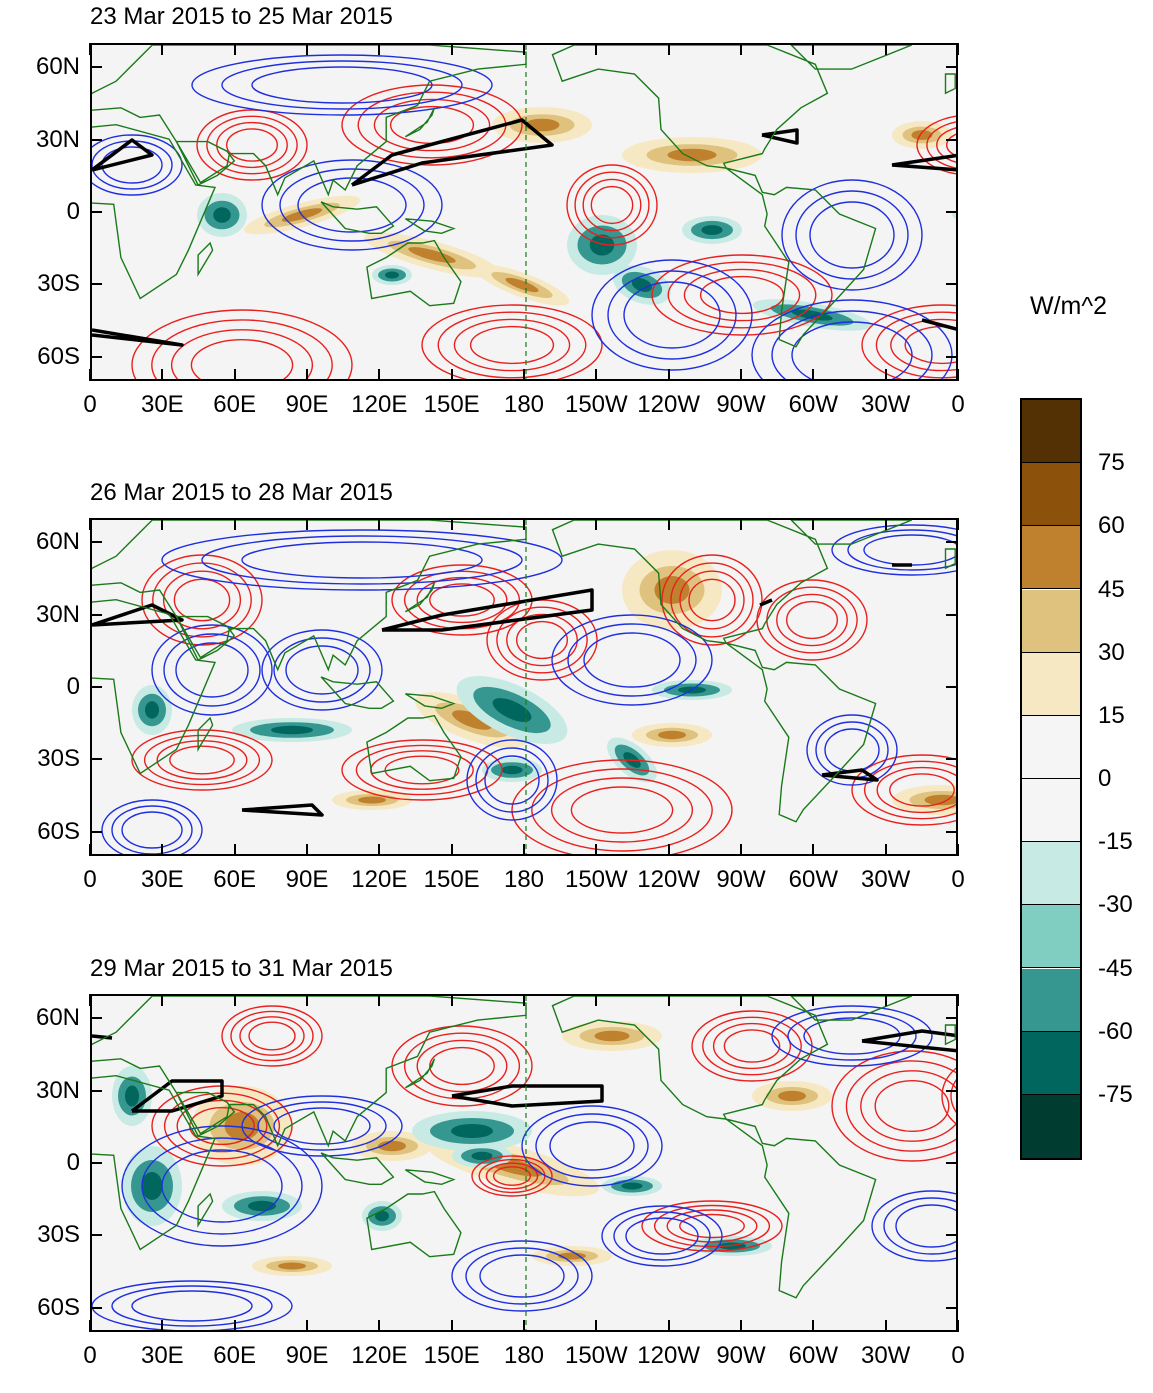 The height and width of the screenshot is (1393, 1153). Describe the element at coordinates (1115, 968) in the screenshot. I see `colorbar-label: -45` at that location.